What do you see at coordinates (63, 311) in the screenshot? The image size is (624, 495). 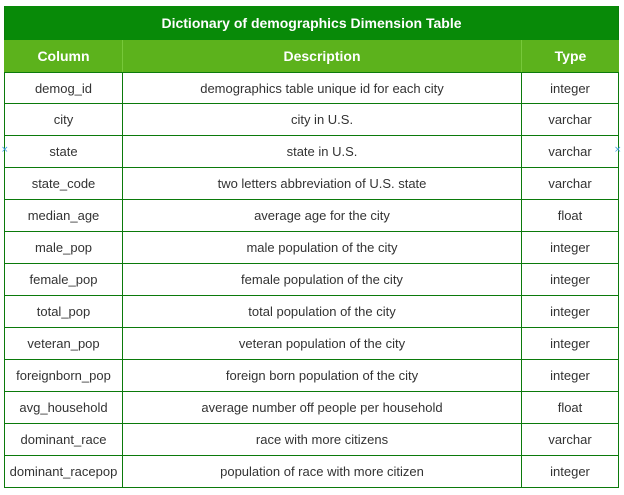 I see `cell-column-name: total_pop` at bounding box center [63, 311].